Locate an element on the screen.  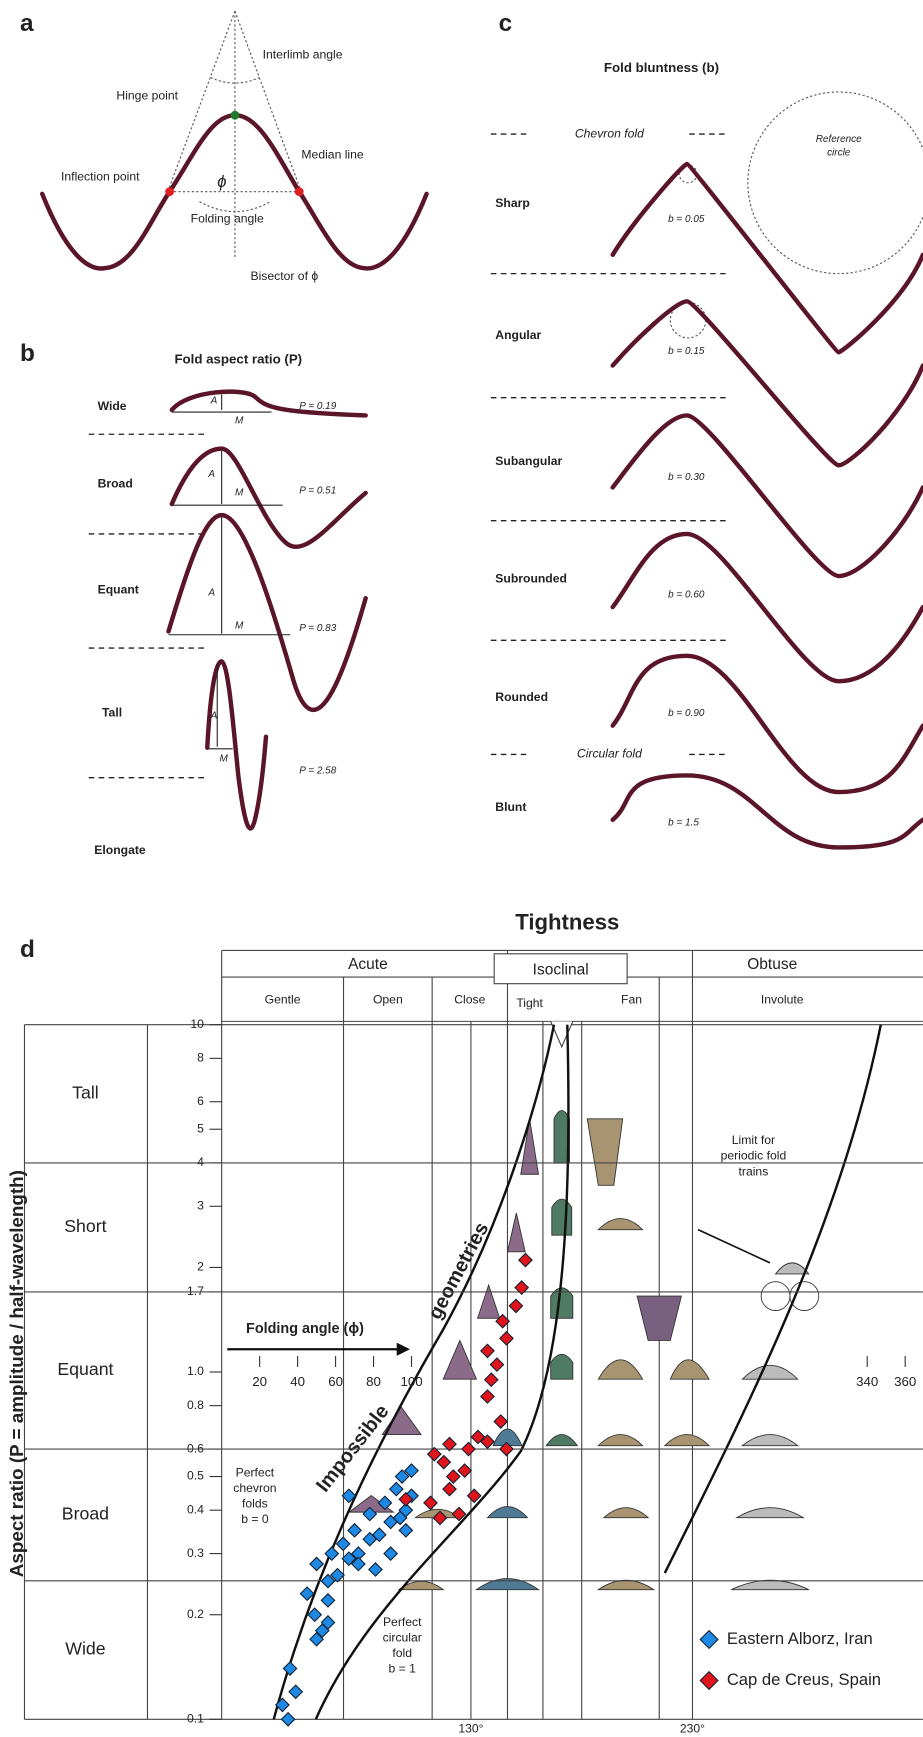
class-label: Obtuse is located at coordinates (772, 964).